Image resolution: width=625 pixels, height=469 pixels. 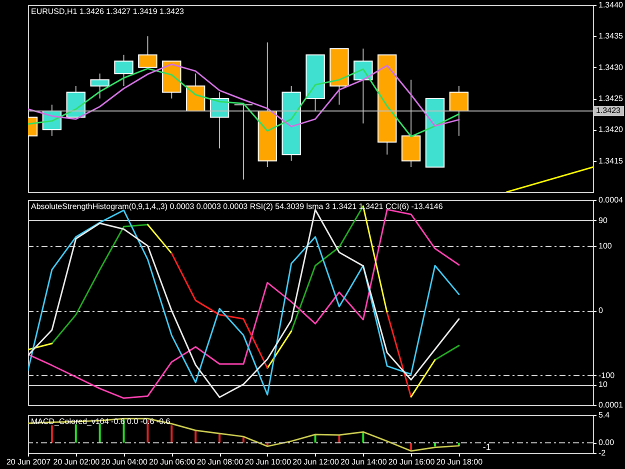 What do you see at coordinates (268, 462) in the screenshot?
I see `x-tick-label: 20 Jun 10:00` at bounding box center [268, 462].